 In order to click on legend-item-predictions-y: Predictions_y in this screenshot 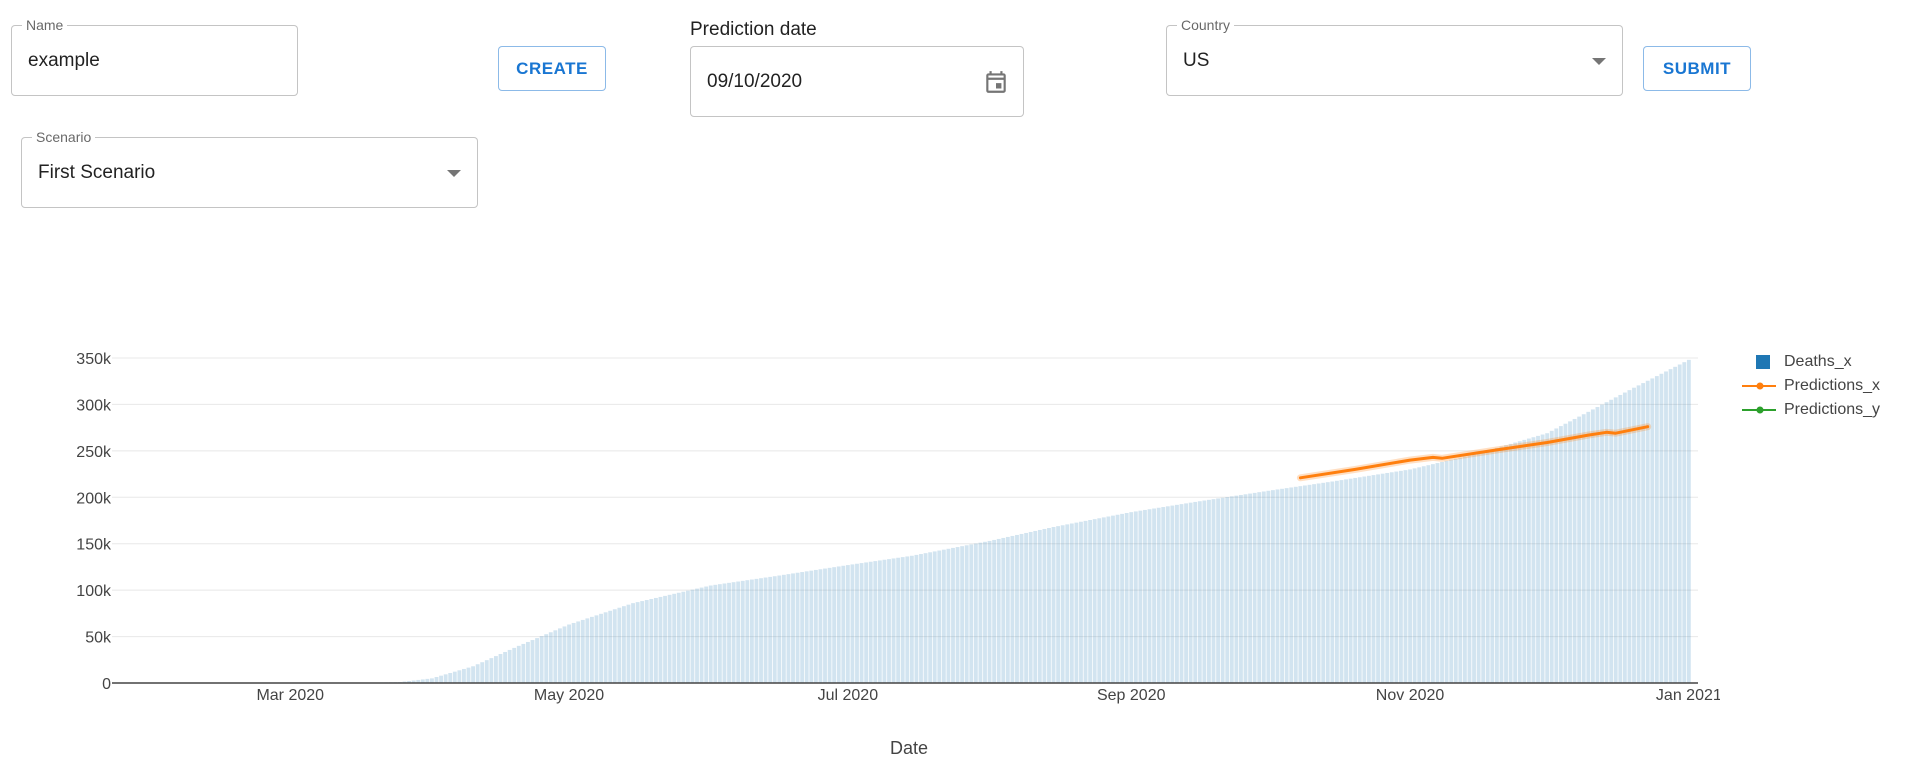, I will do `click(1756, 410)`.